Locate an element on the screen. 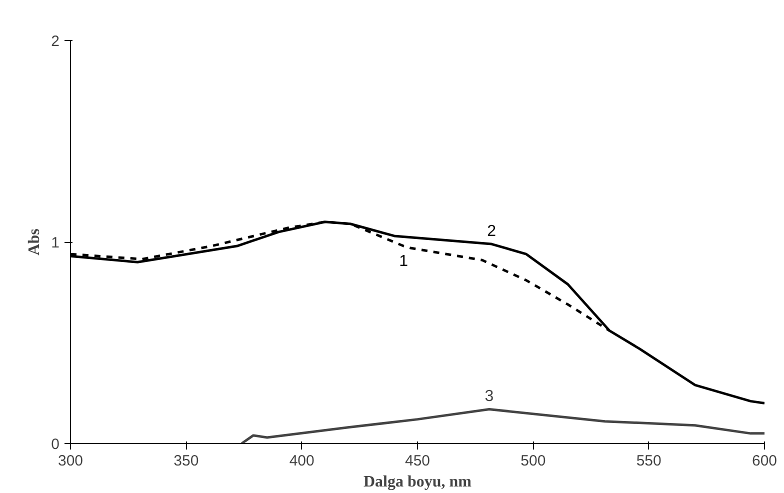 The height and width of the screenshot is (493, 784). x-tick-label: 350 is located at coordinates (186, 461).